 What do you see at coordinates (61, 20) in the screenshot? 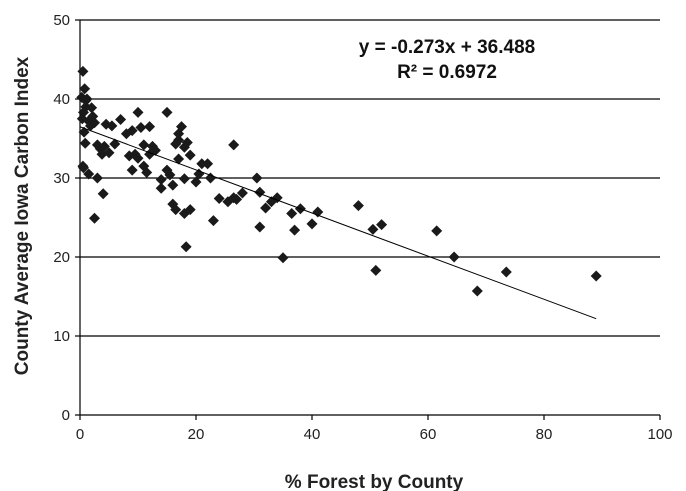
I see `y-tick-label-50: 50` at bounding box center [61, 20].